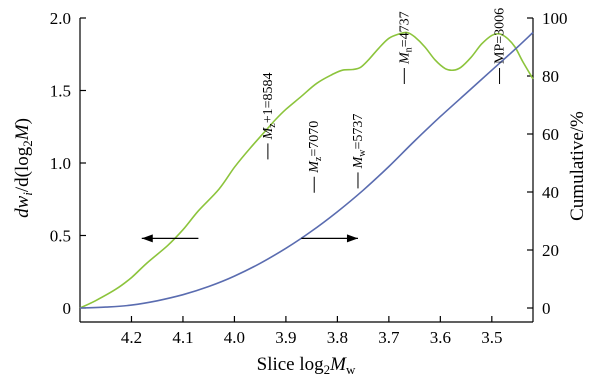  Describe the element at coordinates (389, 337) in the screenshot. I see `x-tick-label: 3.7` at that location.